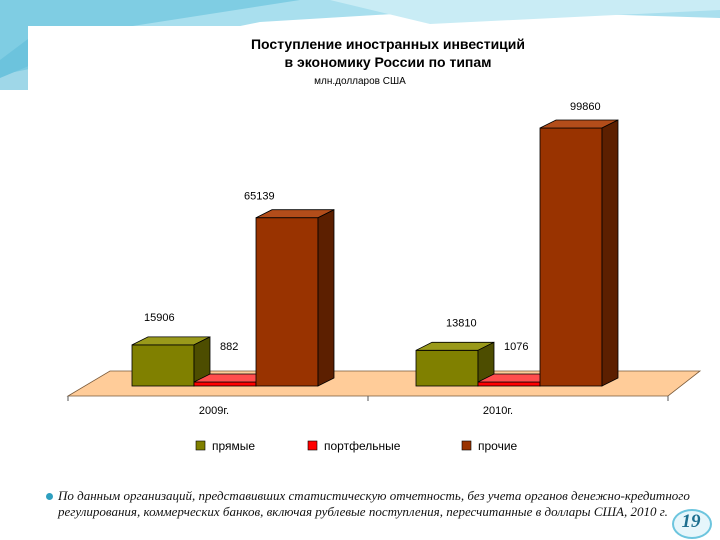  What do you see at coordinates (49, 496) in the screenshot?
I see `bullet-icon` at bounding box center [49, 496].